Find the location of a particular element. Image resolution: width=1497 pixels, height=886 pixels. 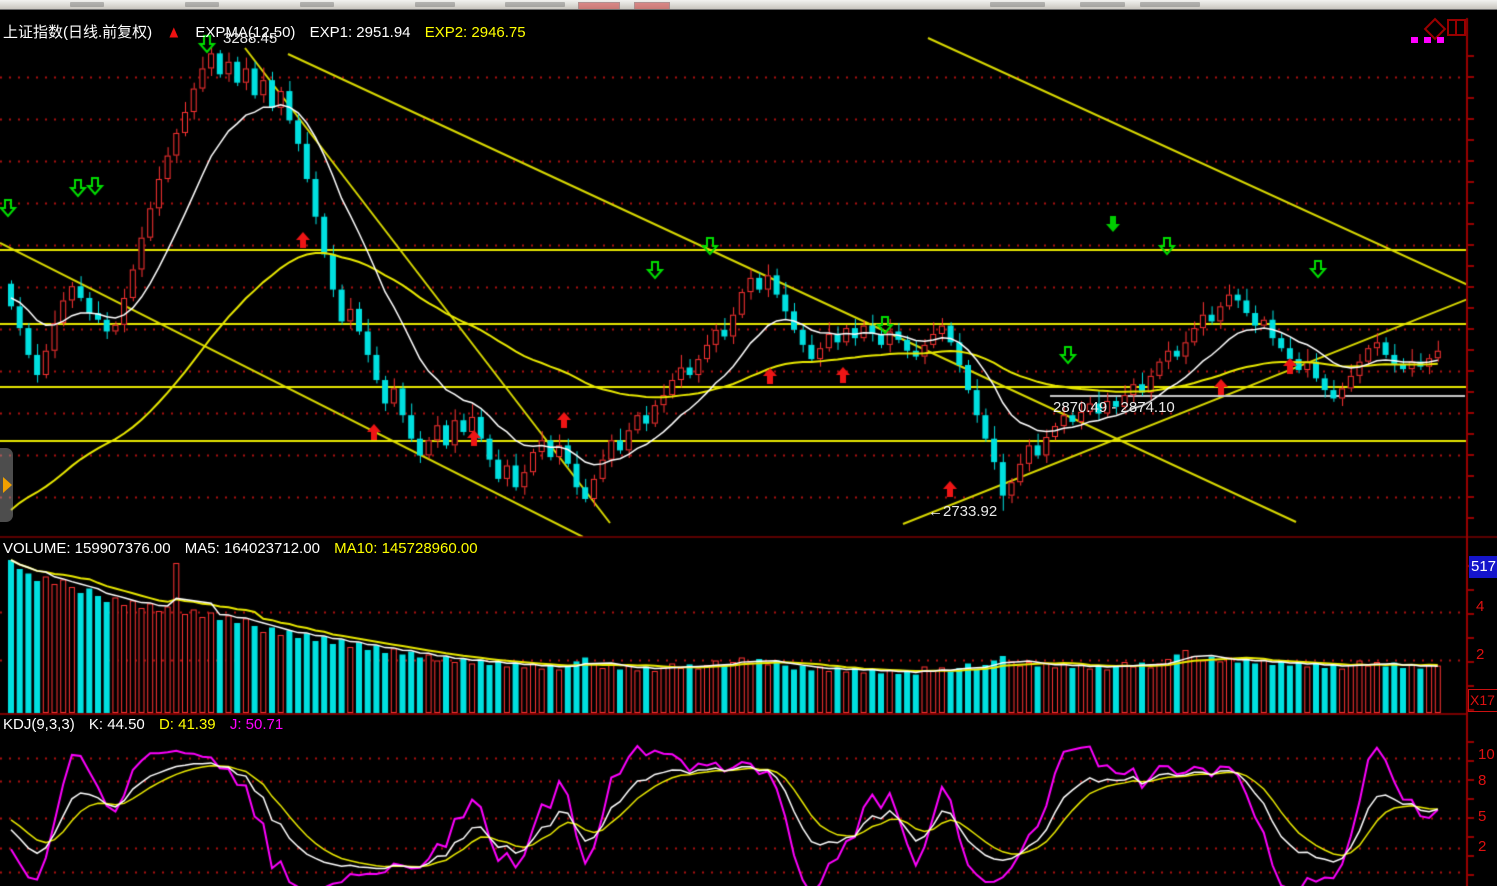

exp2-value: EXP2: 2946.75 is located at coordinates (475, 32).